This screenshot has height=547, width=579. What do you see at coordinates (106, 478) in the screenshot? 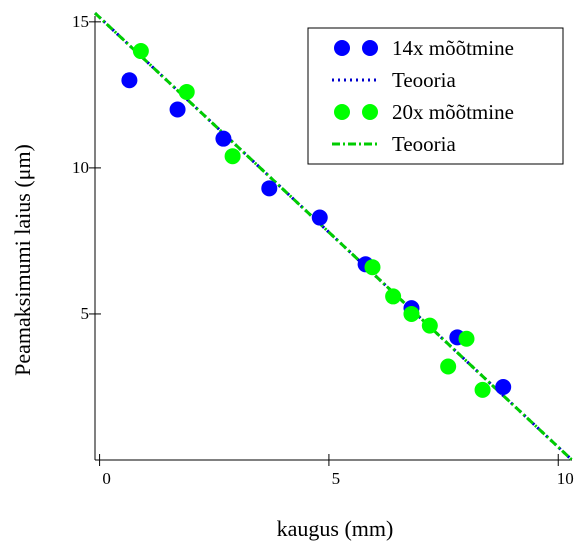
I see `x-tick-label: 0` at bounding box center [106, 478].